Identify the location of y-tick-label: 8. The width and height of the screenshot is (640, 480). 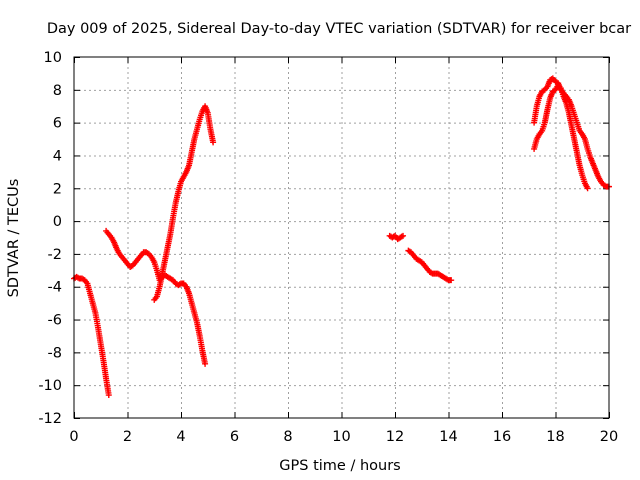
(57, 91).